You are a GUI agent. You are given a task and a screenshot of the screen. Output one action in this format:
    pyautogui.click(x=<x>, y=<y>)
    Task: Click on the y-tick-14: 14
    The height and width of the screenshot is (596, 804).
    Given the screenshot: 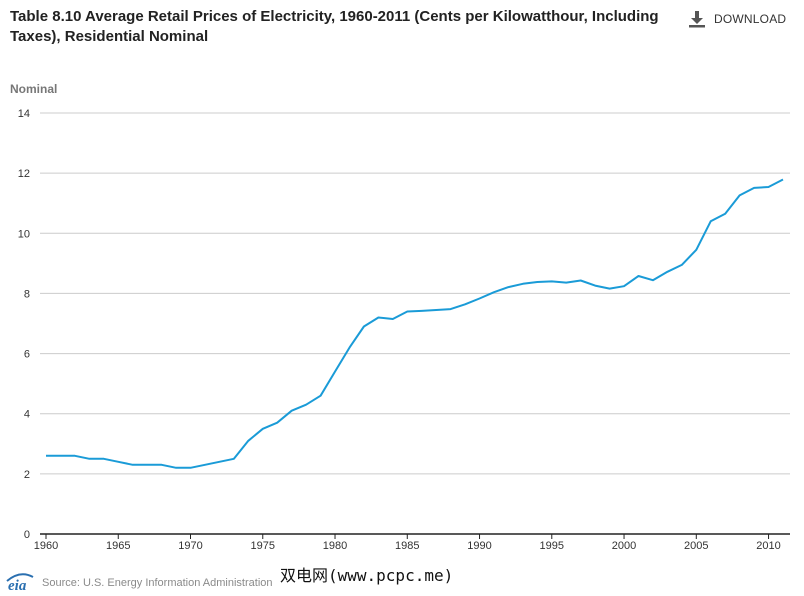 What is the action you would take?
    pyautogui.click(x=24, y=114)
    